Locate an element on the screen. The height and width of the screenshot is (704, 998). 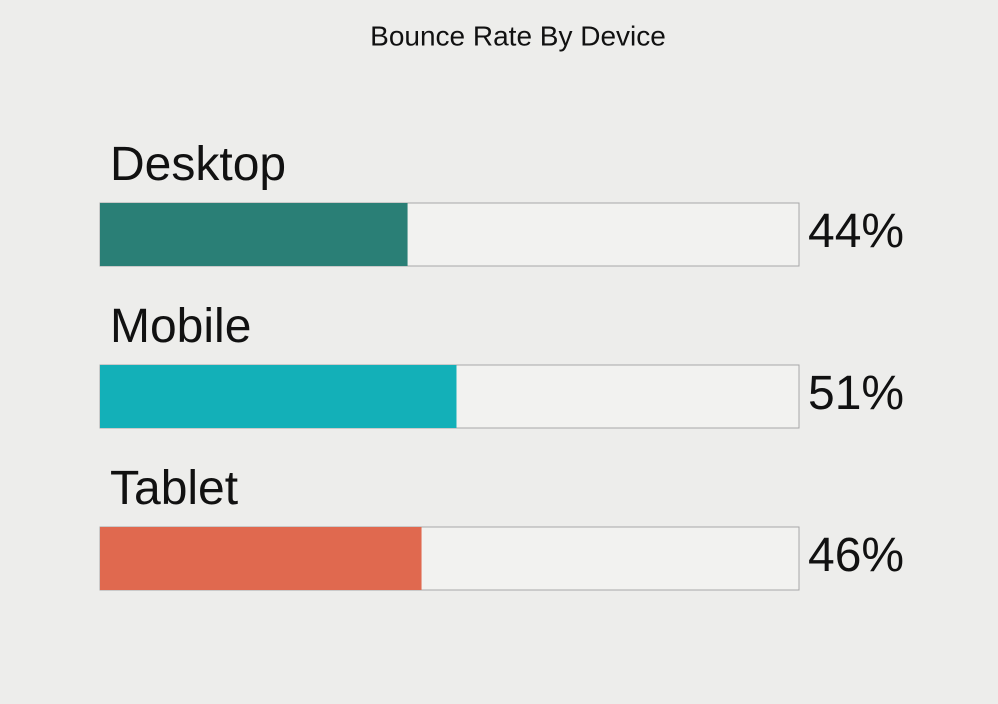
value-label: 44% is located at coordinates (856, 231).